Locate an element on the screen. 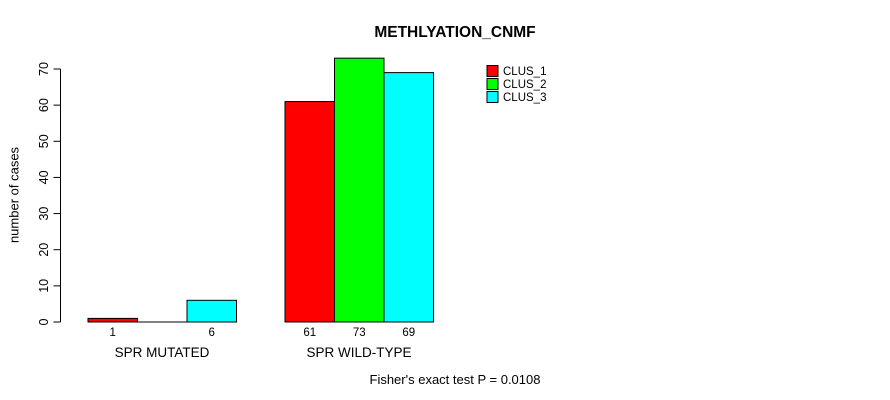 The width and height of the screenshot is (890, 400). legend-label-clus-2: CLUS_2 is located at coordinates (524, 85).